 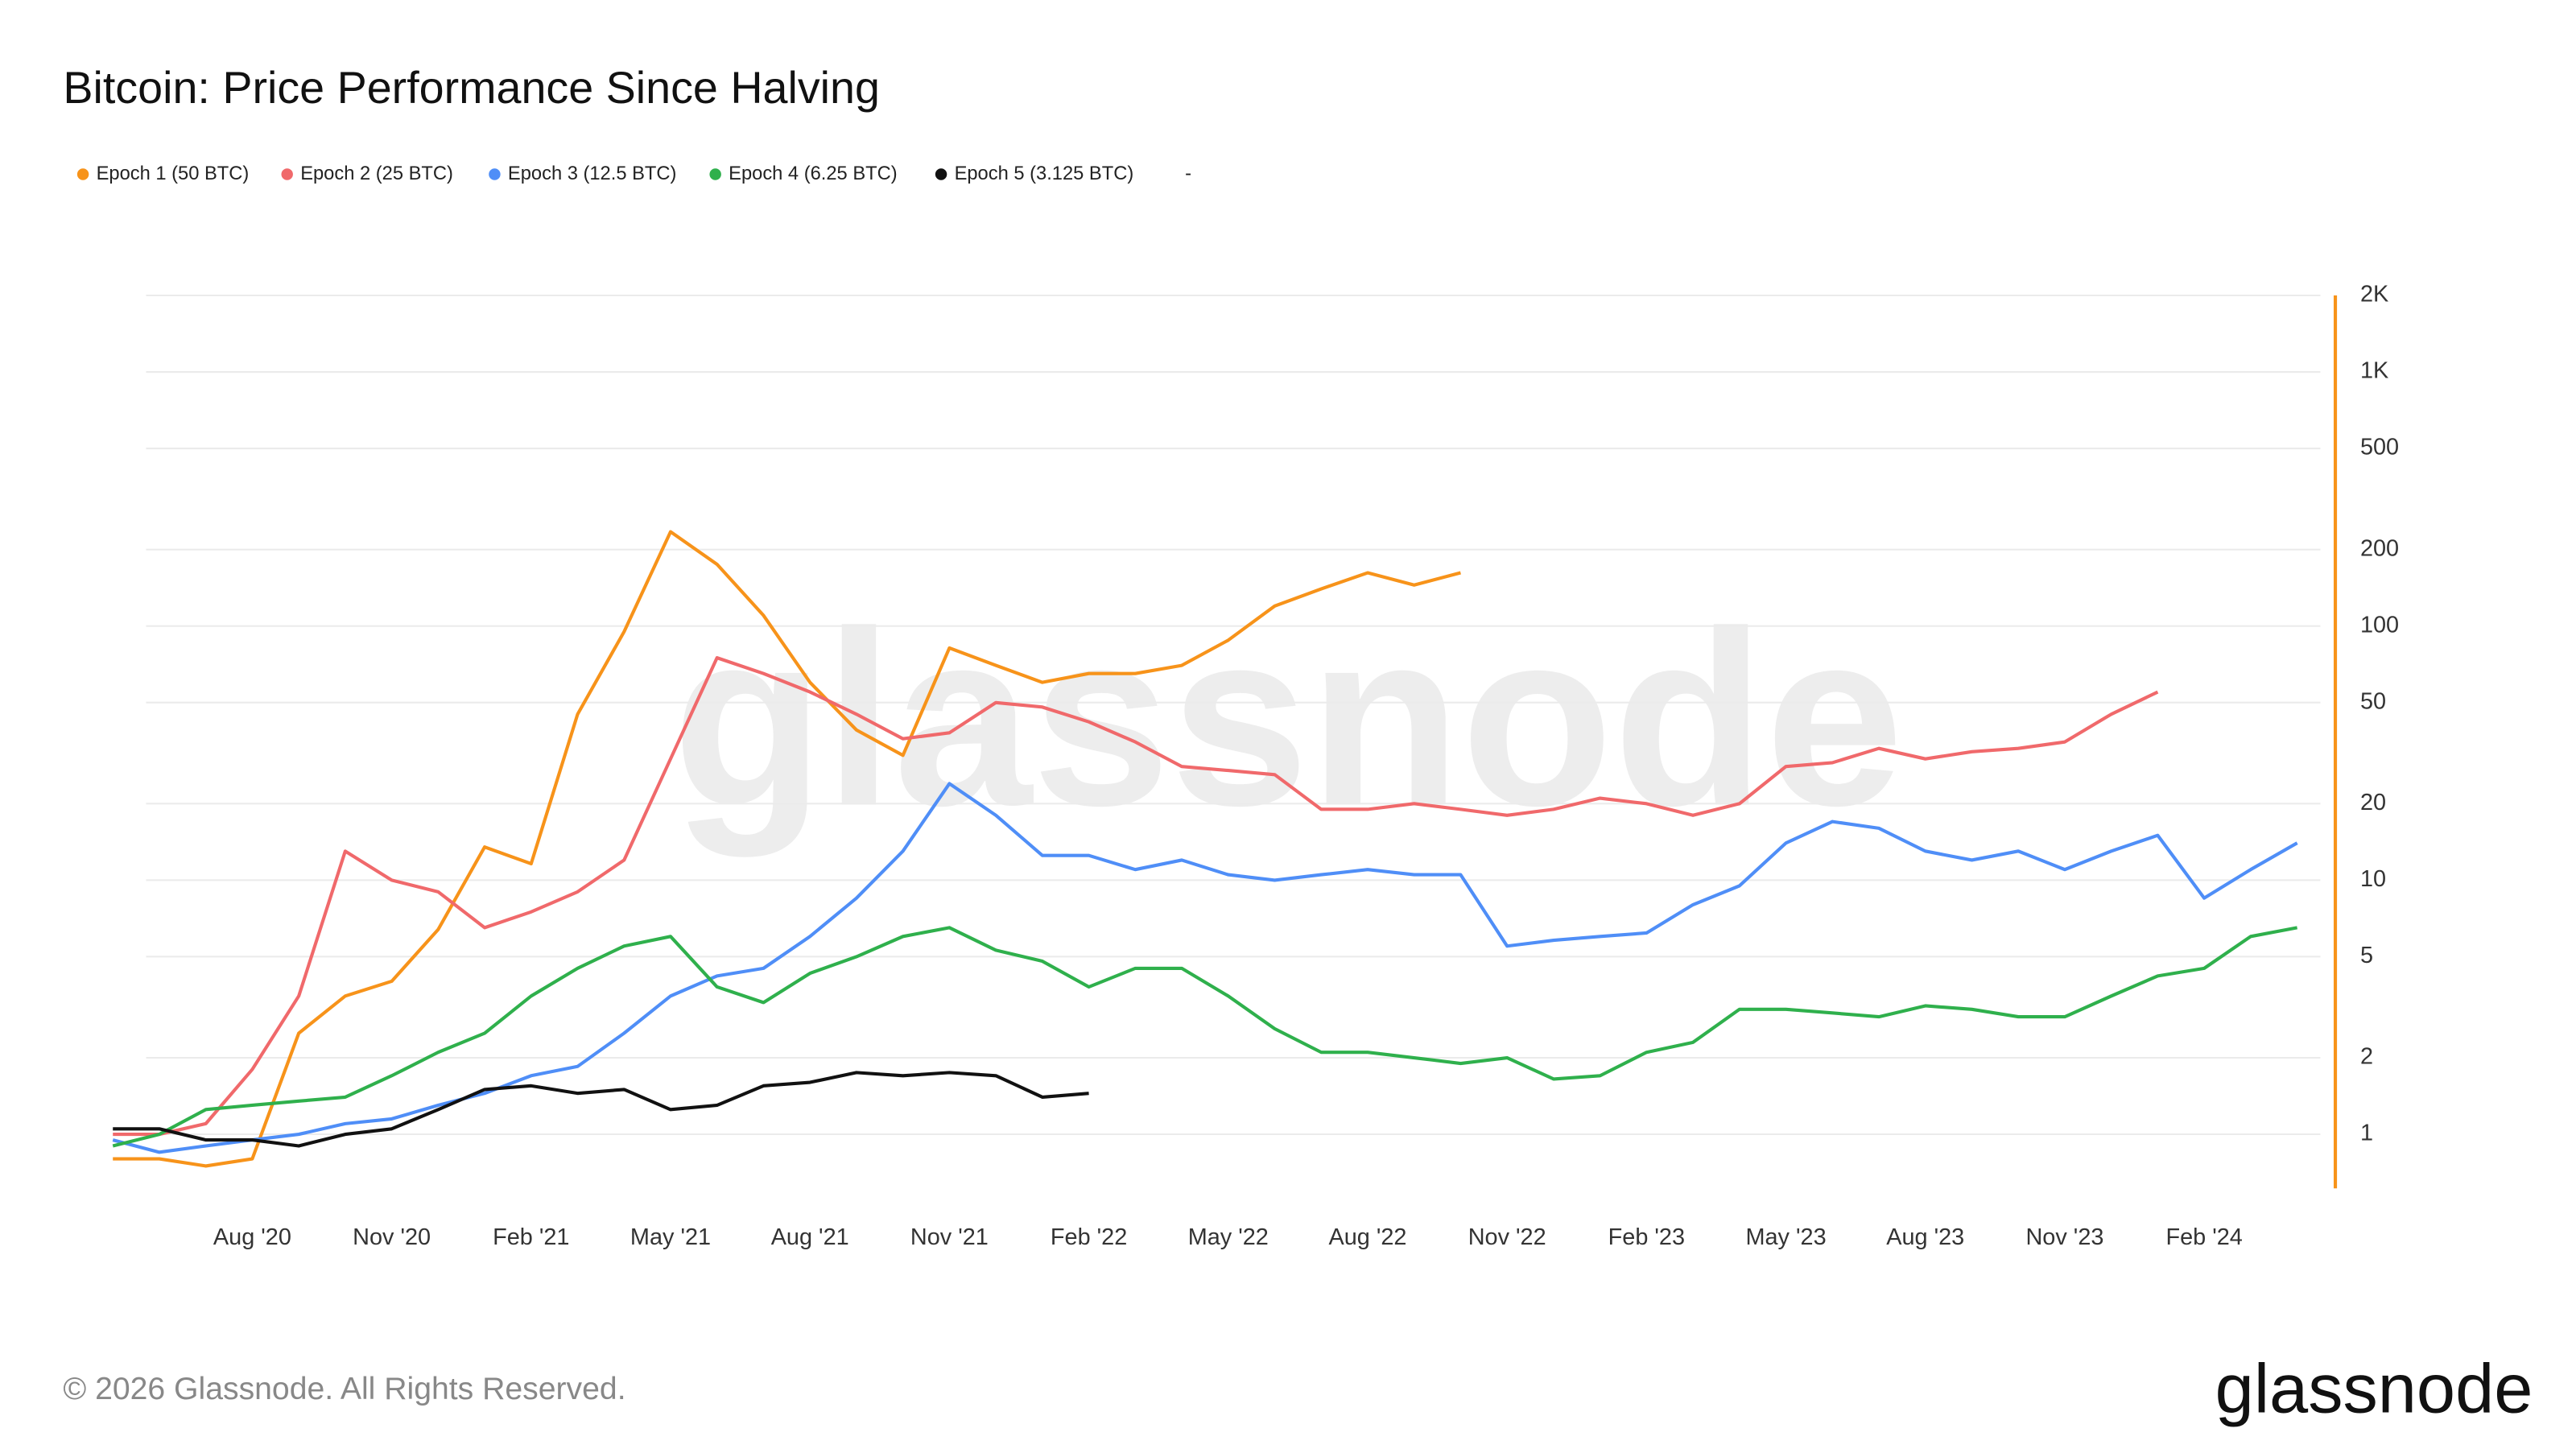 What do you see at coordinates (592, 173) in the screenshot?
I see `legend-label: Epoch 3 (12.5 BTC)` at bounding box center [592, 173].